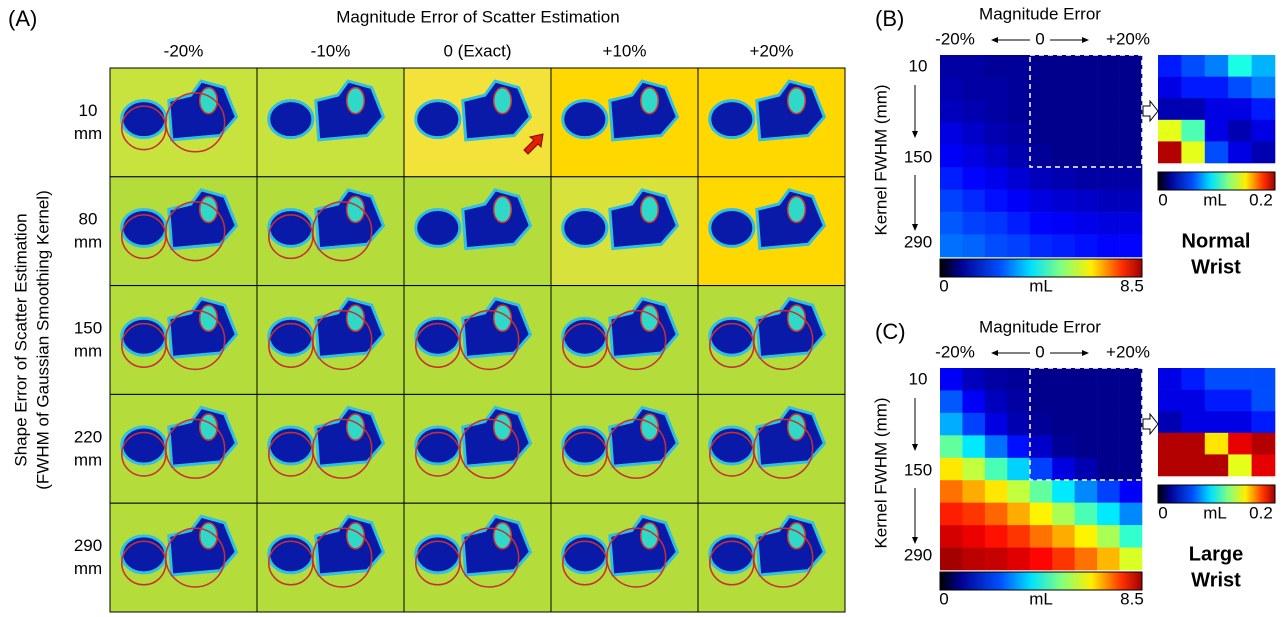  Describe the element at coordinates (955, 351) in the screenshot. I see `x-label: -20%` at that location.